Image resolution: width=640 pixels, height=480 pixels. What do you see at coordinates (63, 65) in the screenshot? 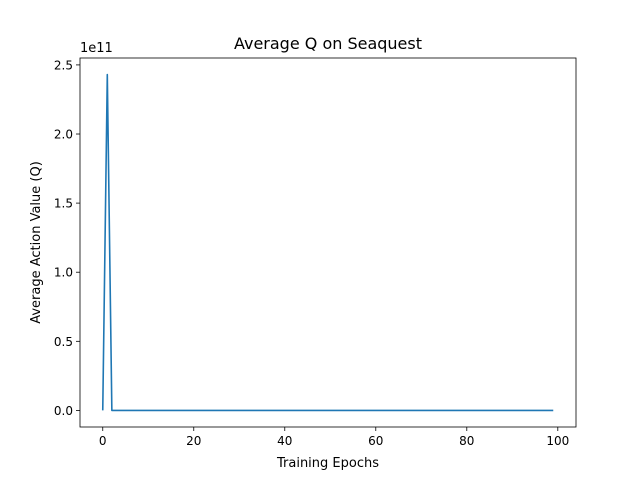
I see `y-tick-label: 2.5` at bounding box center [63, 65].